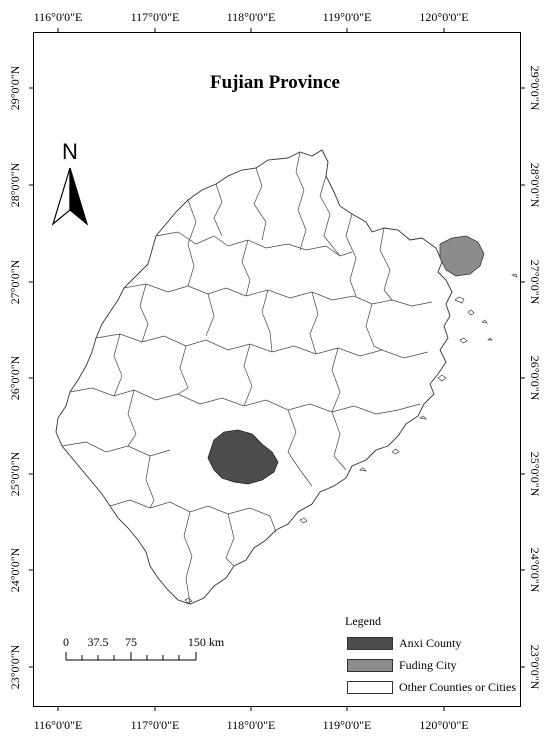 This screenshot has height=742, width=550. Describe the element at coordinates (457, 687) in the screenshot. I see `legend-label-other: Other Counties or Cities` at that location.